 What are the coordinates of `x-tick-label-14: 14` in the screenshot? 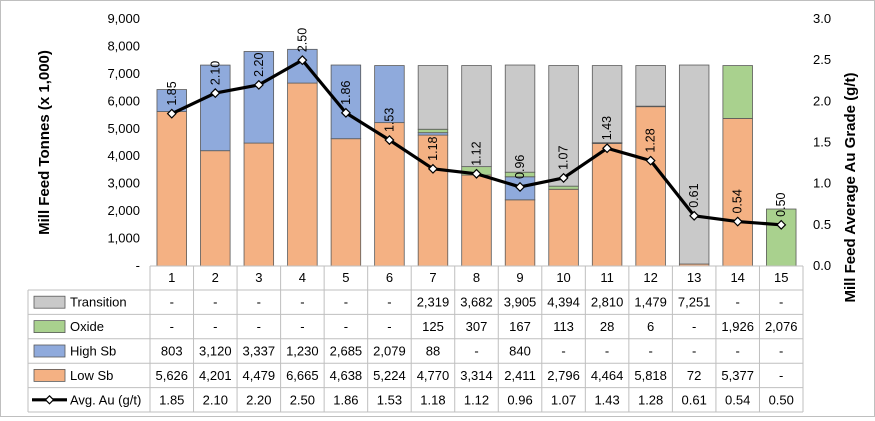 It's located at (737, 277).